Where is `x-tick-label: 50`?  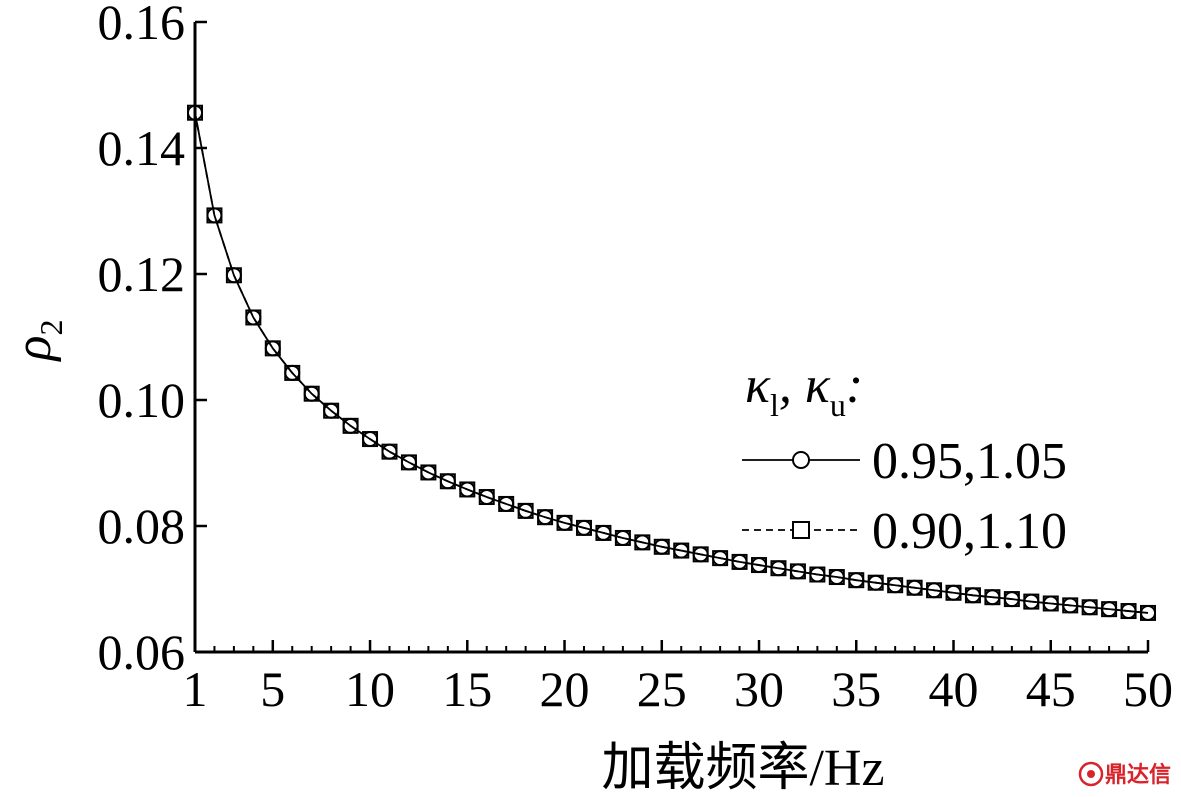
x-tick-label: 50 is located at coordinates (1148, 689).